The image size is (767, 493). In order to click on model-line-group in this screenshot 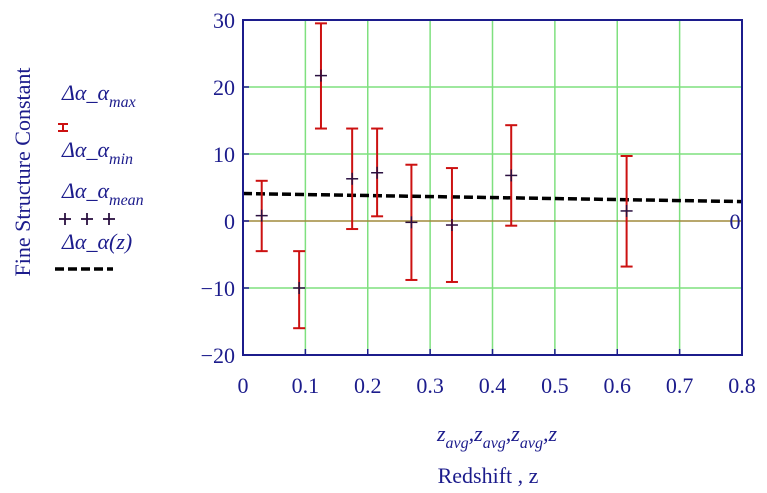, I will do `click(492, 197)`.